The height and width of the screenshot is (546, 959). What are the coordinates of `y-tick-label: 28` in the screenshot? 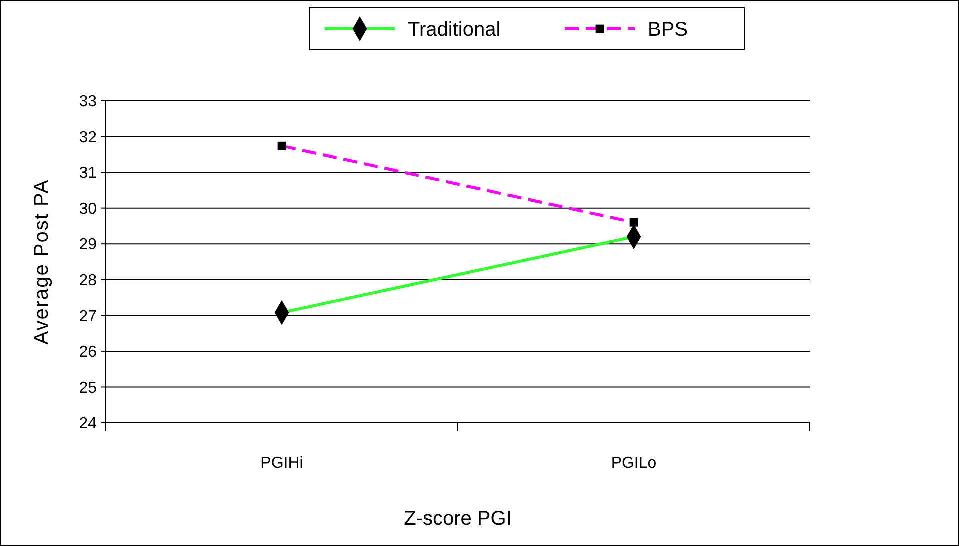 It's located at (88, 281).